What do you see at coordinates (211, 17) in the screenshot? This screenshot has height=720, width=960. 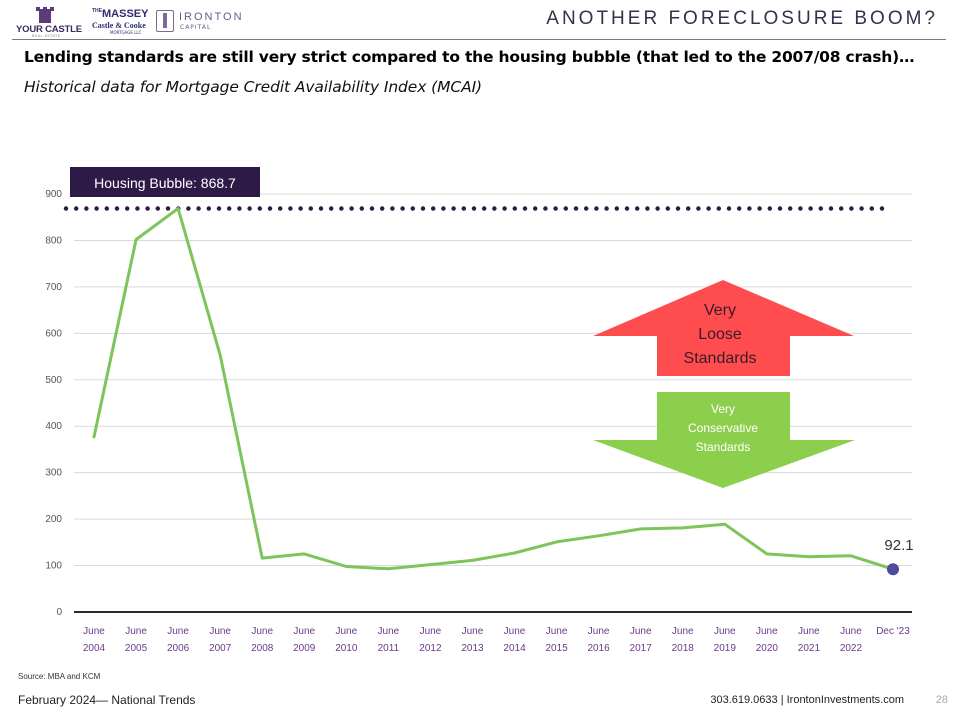 I see `ironton-logo-name: IRONTON` at bounding box center [211, 17].